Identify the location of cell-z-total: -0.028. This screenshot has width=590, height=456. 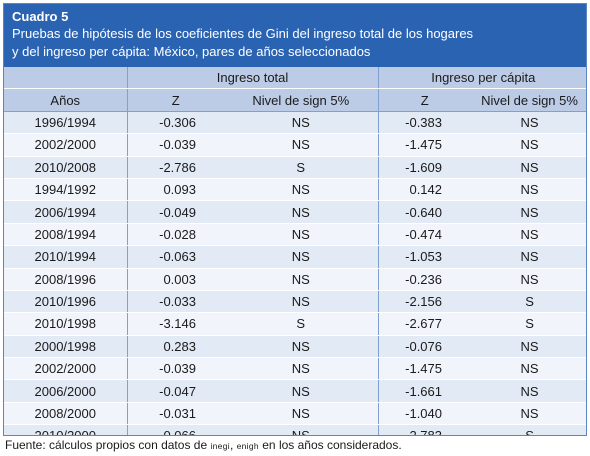
(175, 235).